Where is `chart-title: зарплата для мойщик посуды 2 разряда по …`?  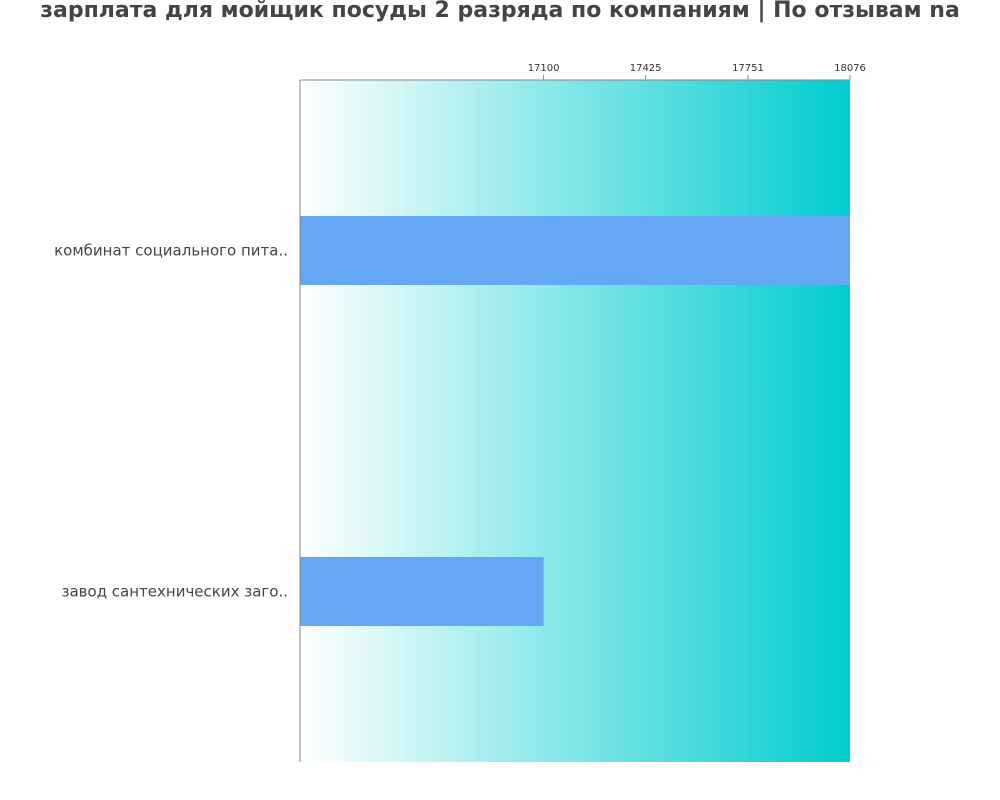
chart-title: зарплата для мойщик посуды 2 разряда по … is located at coordinates (500, 11).